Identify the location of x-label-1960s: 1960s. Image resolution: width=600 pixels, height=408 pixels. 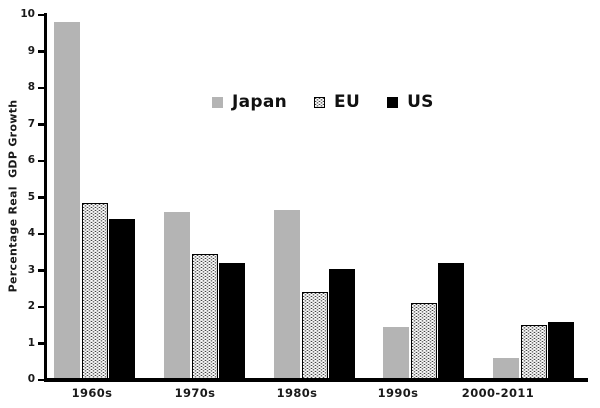
(92, 393).